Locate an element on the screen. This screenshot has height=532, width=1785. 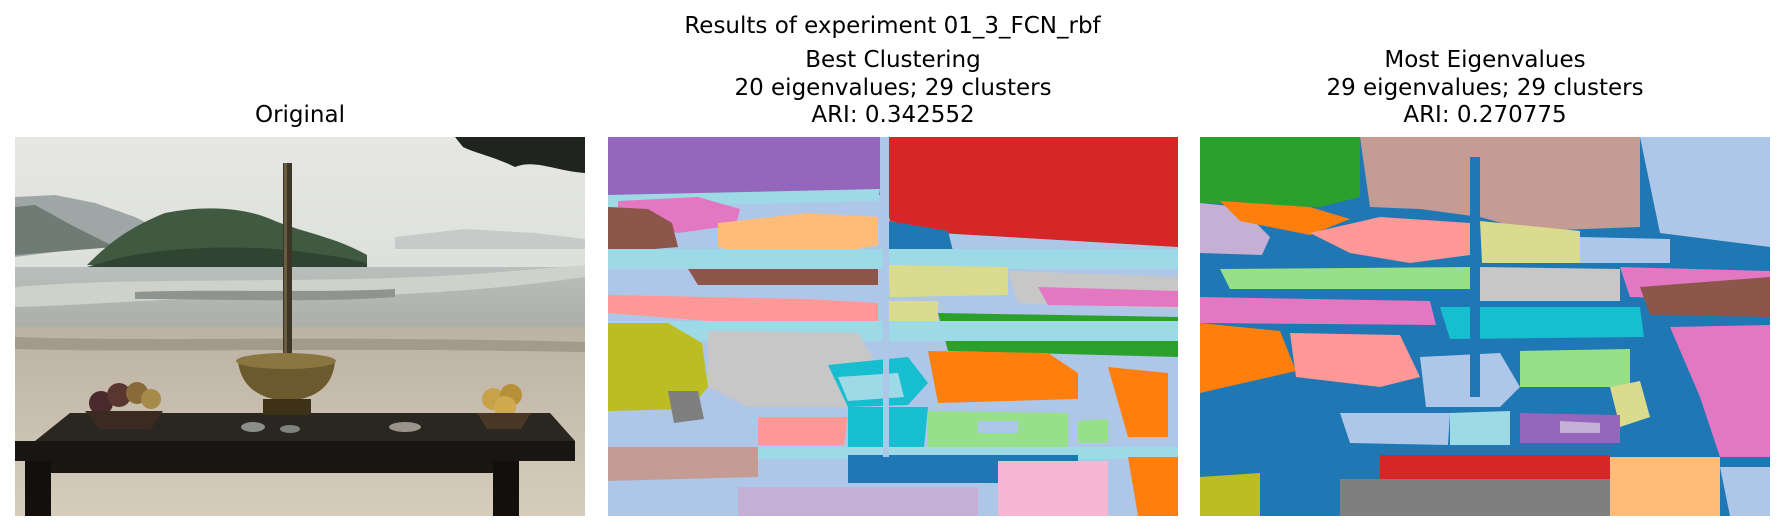
fruit is located at coordinates (101, 403).